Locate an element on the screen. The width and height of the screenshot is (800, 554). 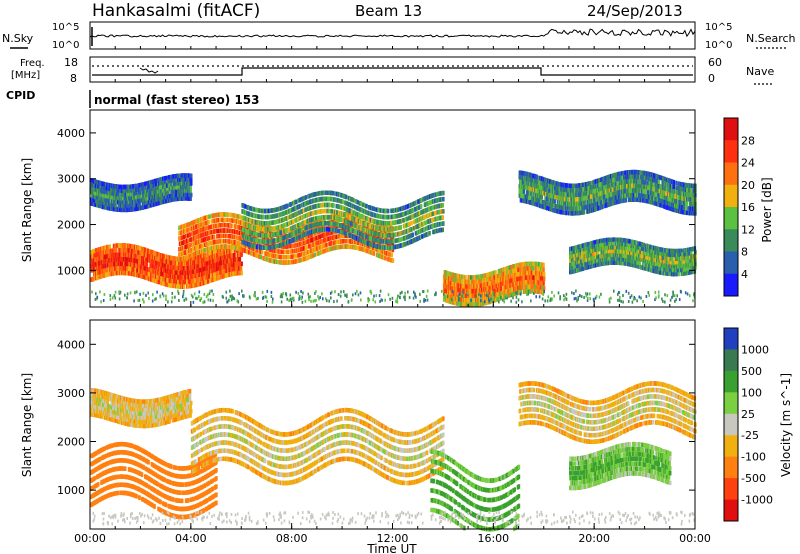
freq-label-2: [MHz] is located at coordinates (25, 75).